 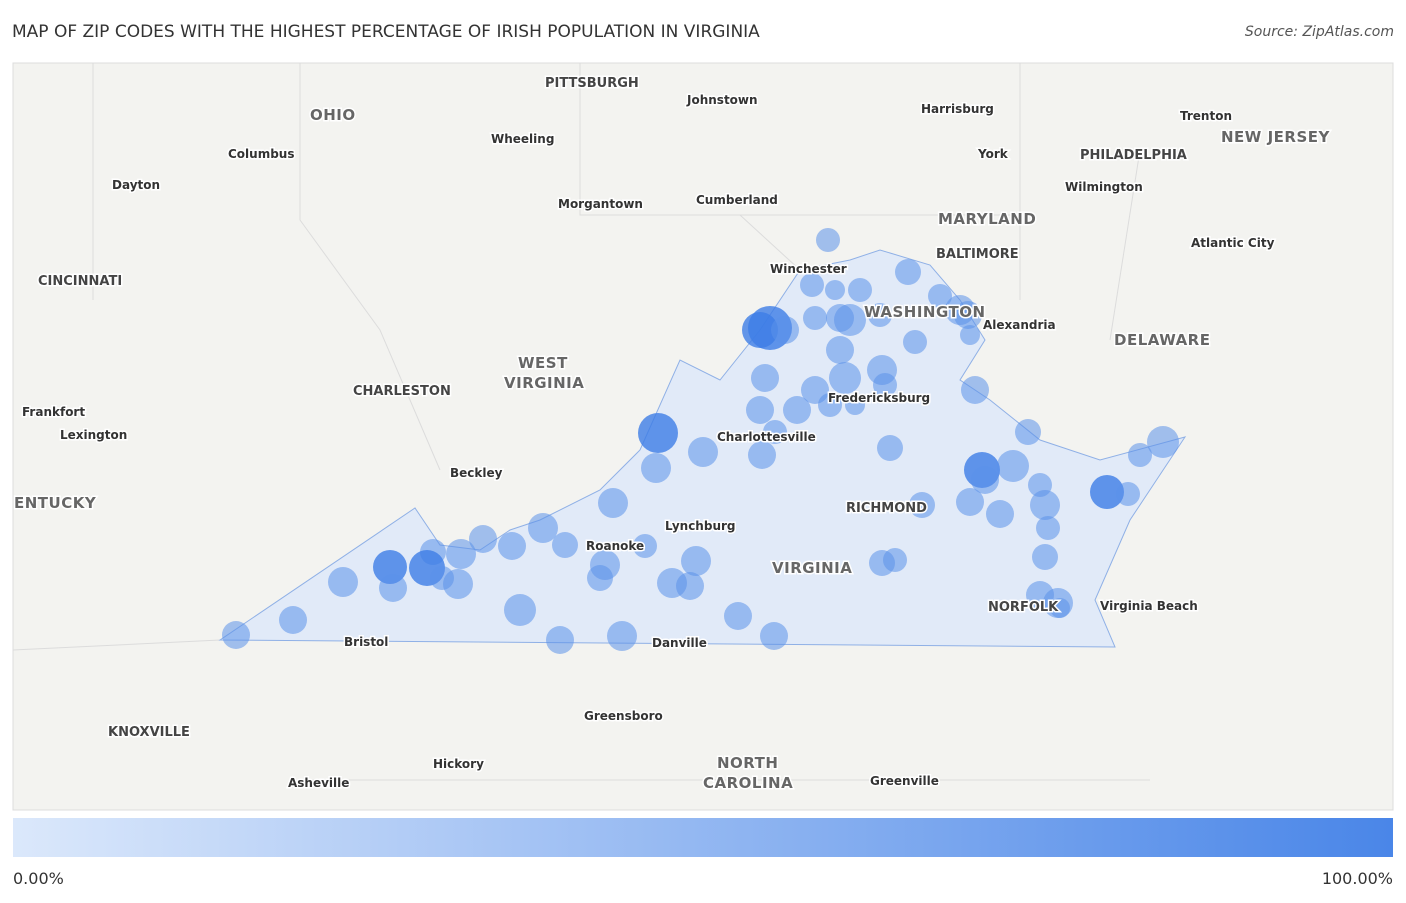 What do you see at coordinates (93, 435) in the screenshot?
I see `place-label: Lexington` at bounding box center [93, 435].